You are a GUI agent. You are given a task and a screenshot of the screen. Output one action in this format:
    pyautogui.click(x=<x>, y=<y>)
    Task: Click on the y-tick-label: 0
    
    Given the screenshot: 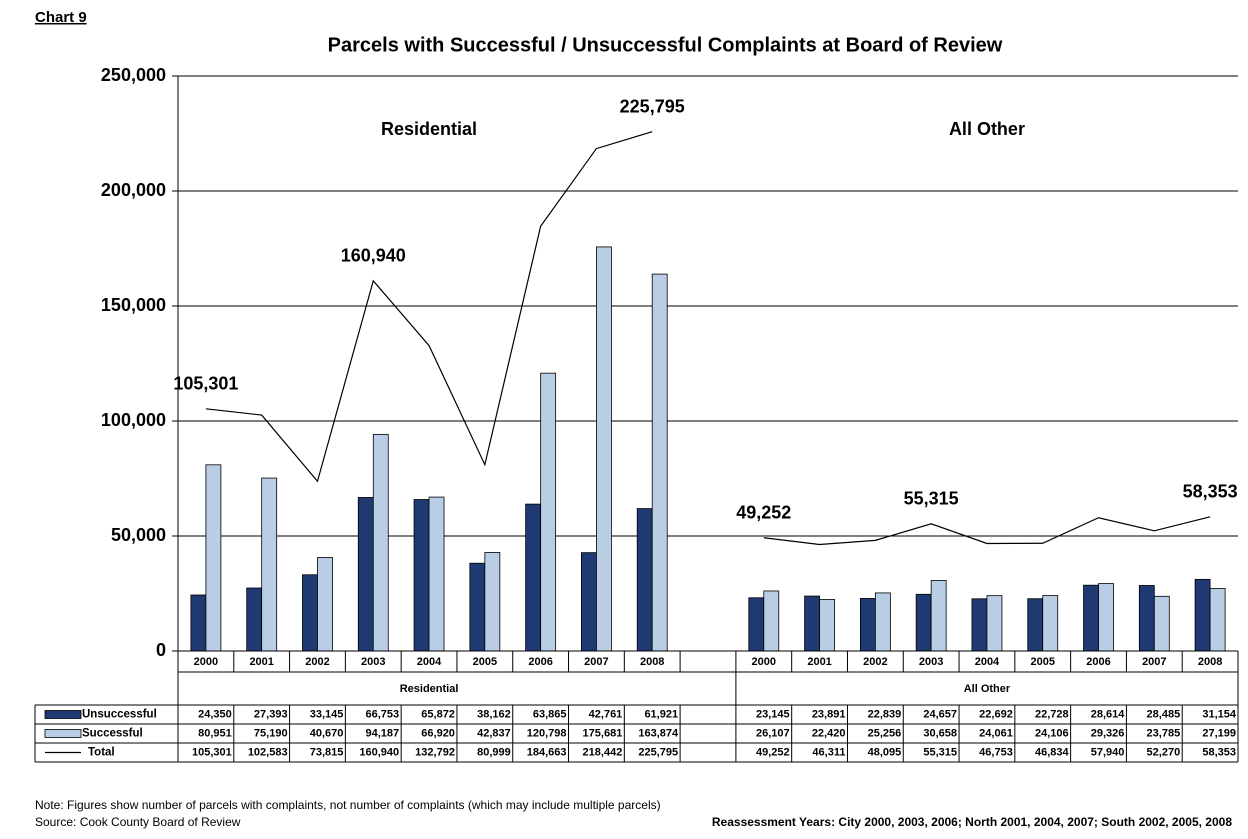 What is the action you would take?
    pyautogui.click(x=161, y=650)
    